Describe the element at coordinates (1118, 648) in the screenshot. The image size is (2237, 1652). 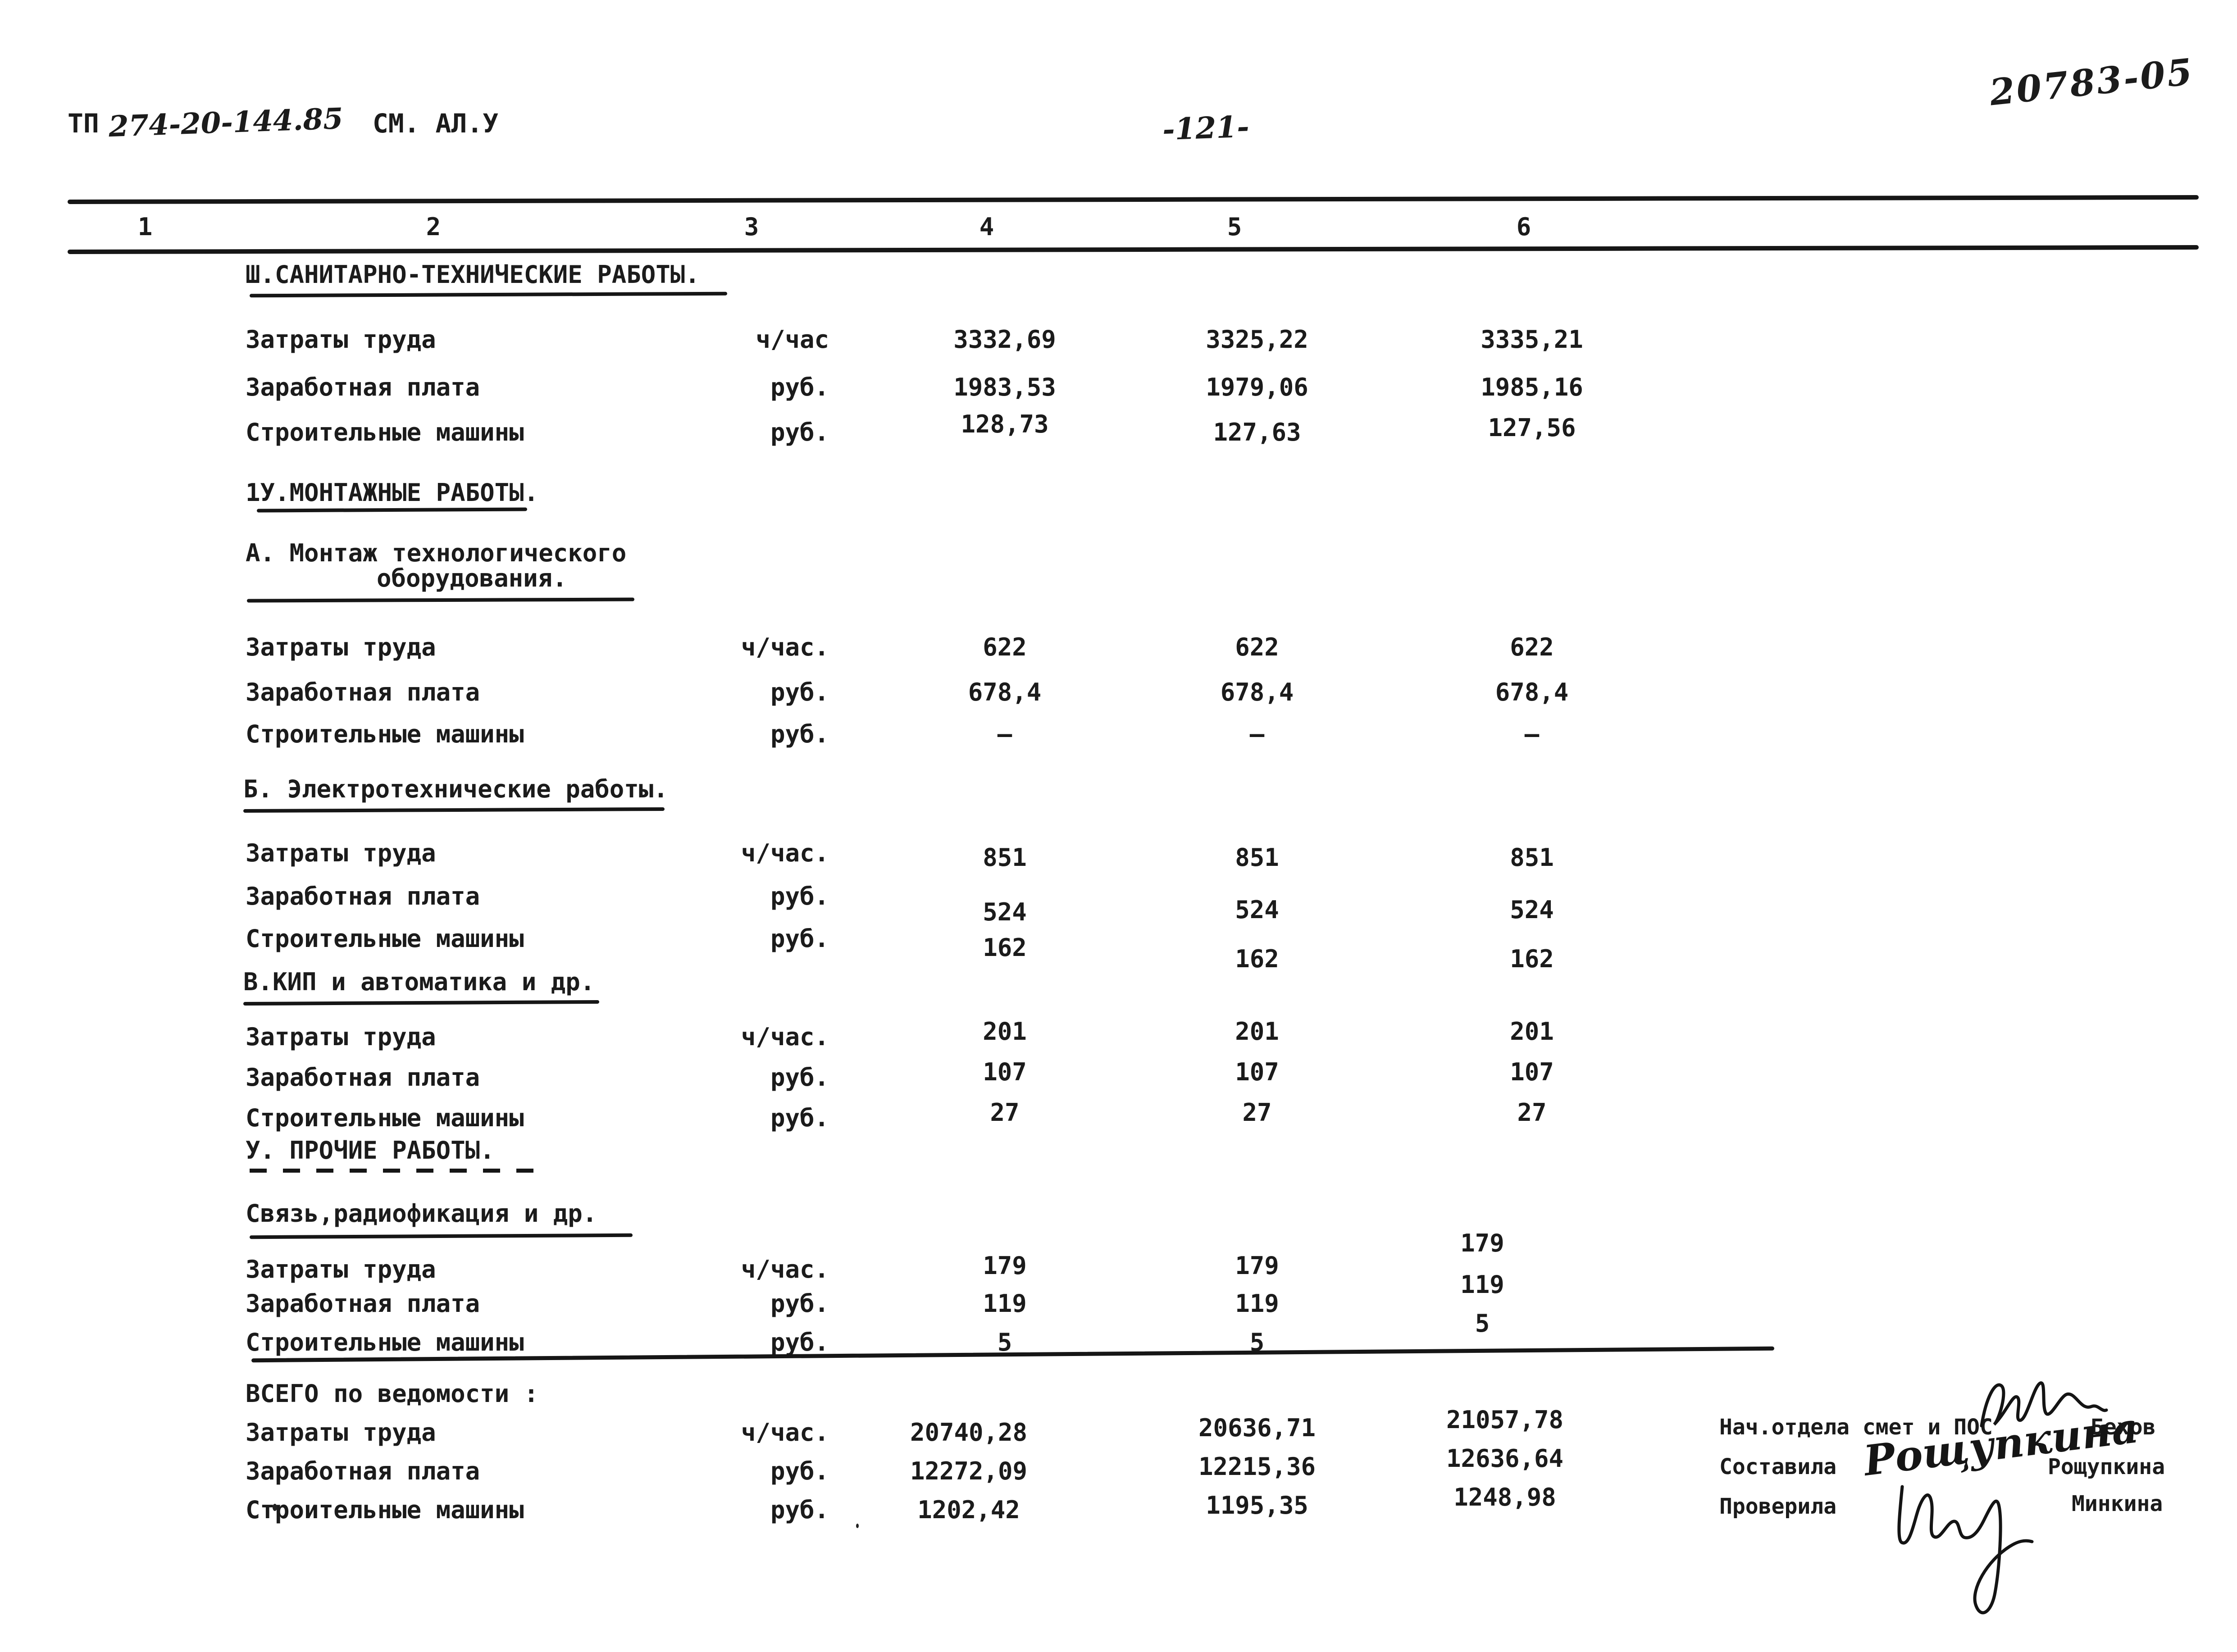
I see `table-row: Затраты труда ч/час. 622 622 622` at that location.